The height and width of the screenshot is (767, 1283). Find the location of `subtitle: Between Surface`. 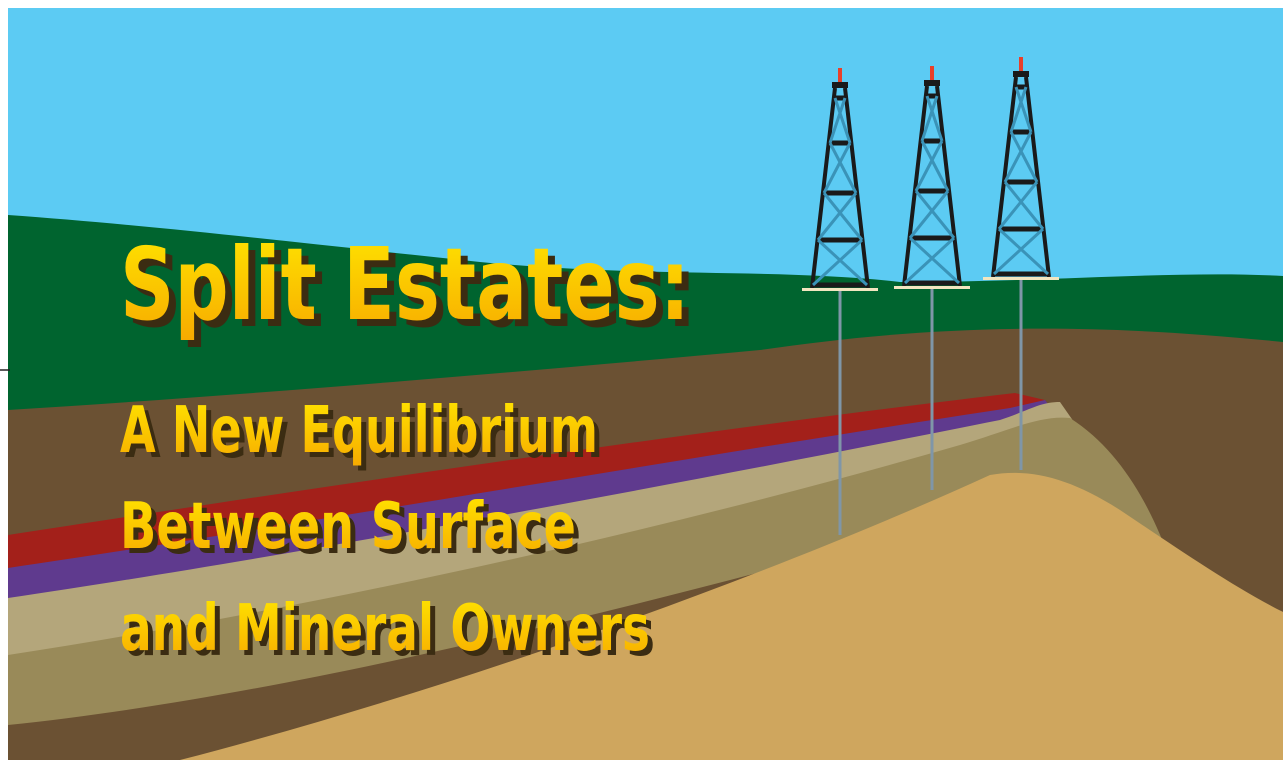

subtitle: Between Surface is located at coordinates (348, 527).